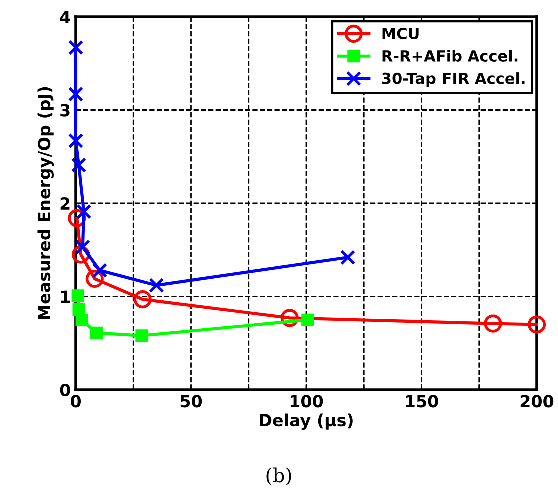 The width and height of the screenshot is (558, 497). What do you see at coordinates (65, 390) in the screenshot?
I see `y-tick-label: 0` at bounding box center [65, 390].